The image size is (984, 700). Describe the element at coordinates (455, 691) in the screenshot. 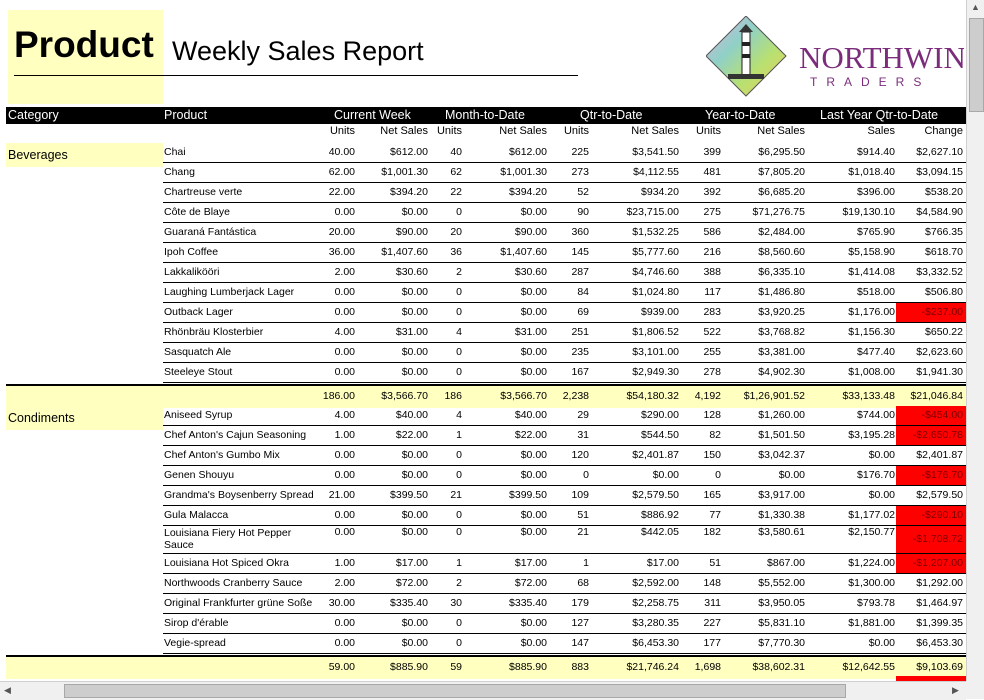

I see `horizontal-scroll-thumb` at that location.